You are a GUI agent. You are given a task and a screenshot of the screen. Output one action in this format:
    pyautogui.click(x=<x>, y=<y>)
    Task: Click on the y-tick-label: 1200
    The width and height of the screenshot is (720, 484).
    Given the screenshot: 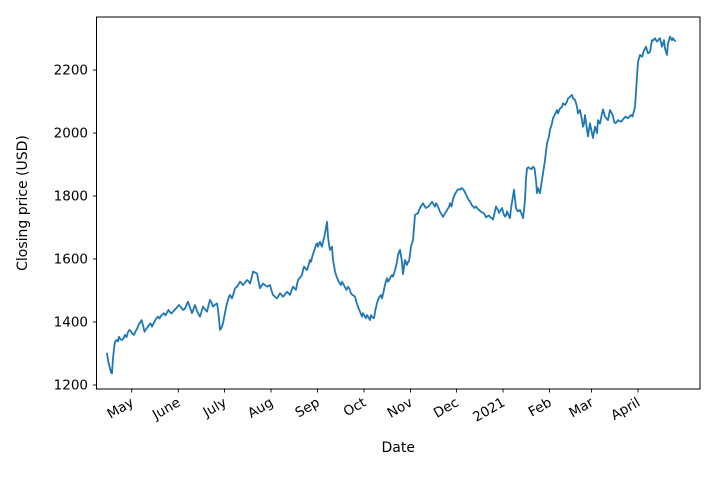 What is the action you would take?
    pyautogui.click(x=71, y=386)
    